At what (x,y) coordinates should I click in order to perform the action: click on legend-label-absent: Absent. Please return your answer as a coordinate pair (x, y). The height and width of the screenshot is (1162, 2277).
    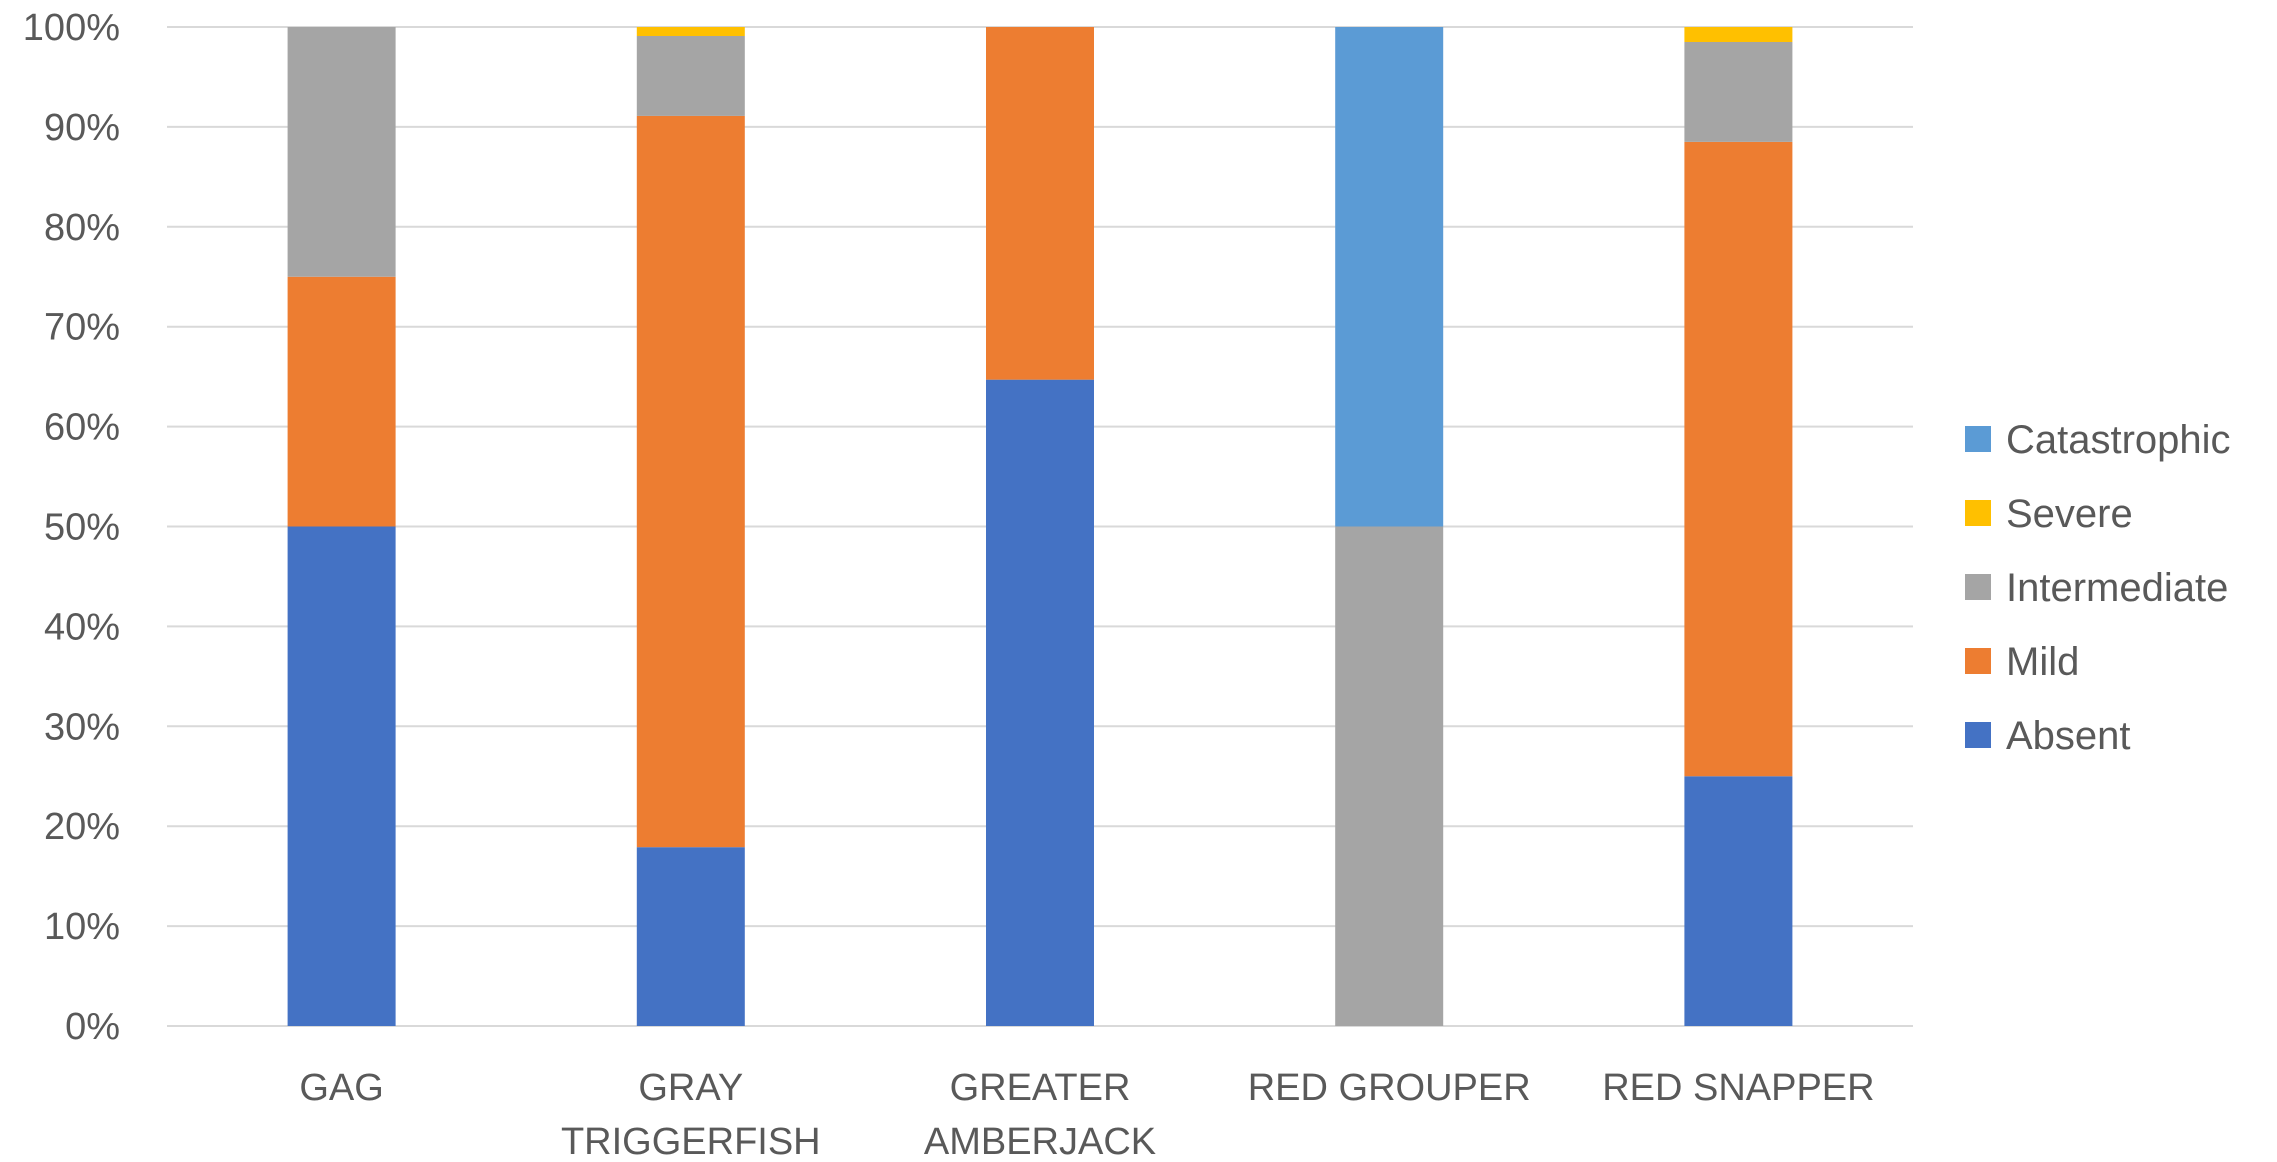
    Looking at the image, I should click on (2068, 736).